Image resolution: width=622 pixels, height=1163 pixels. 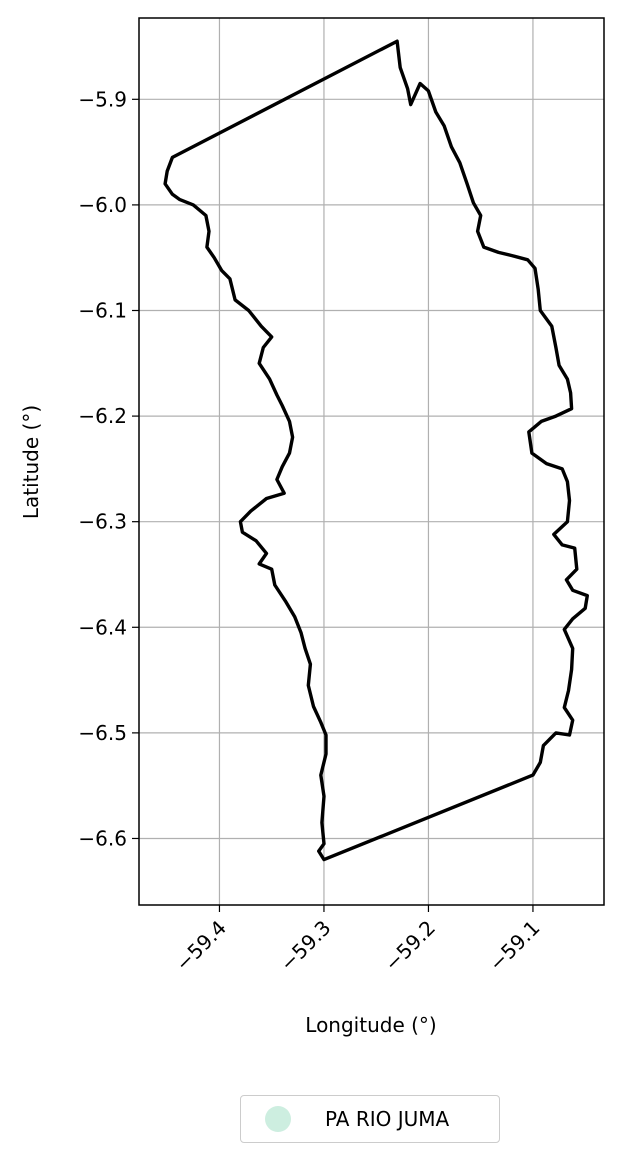 What do you see at coordinates (102, 733) in the screenshot?
I see `y-tick-label: −6.5` at bounding box center [102, 733].